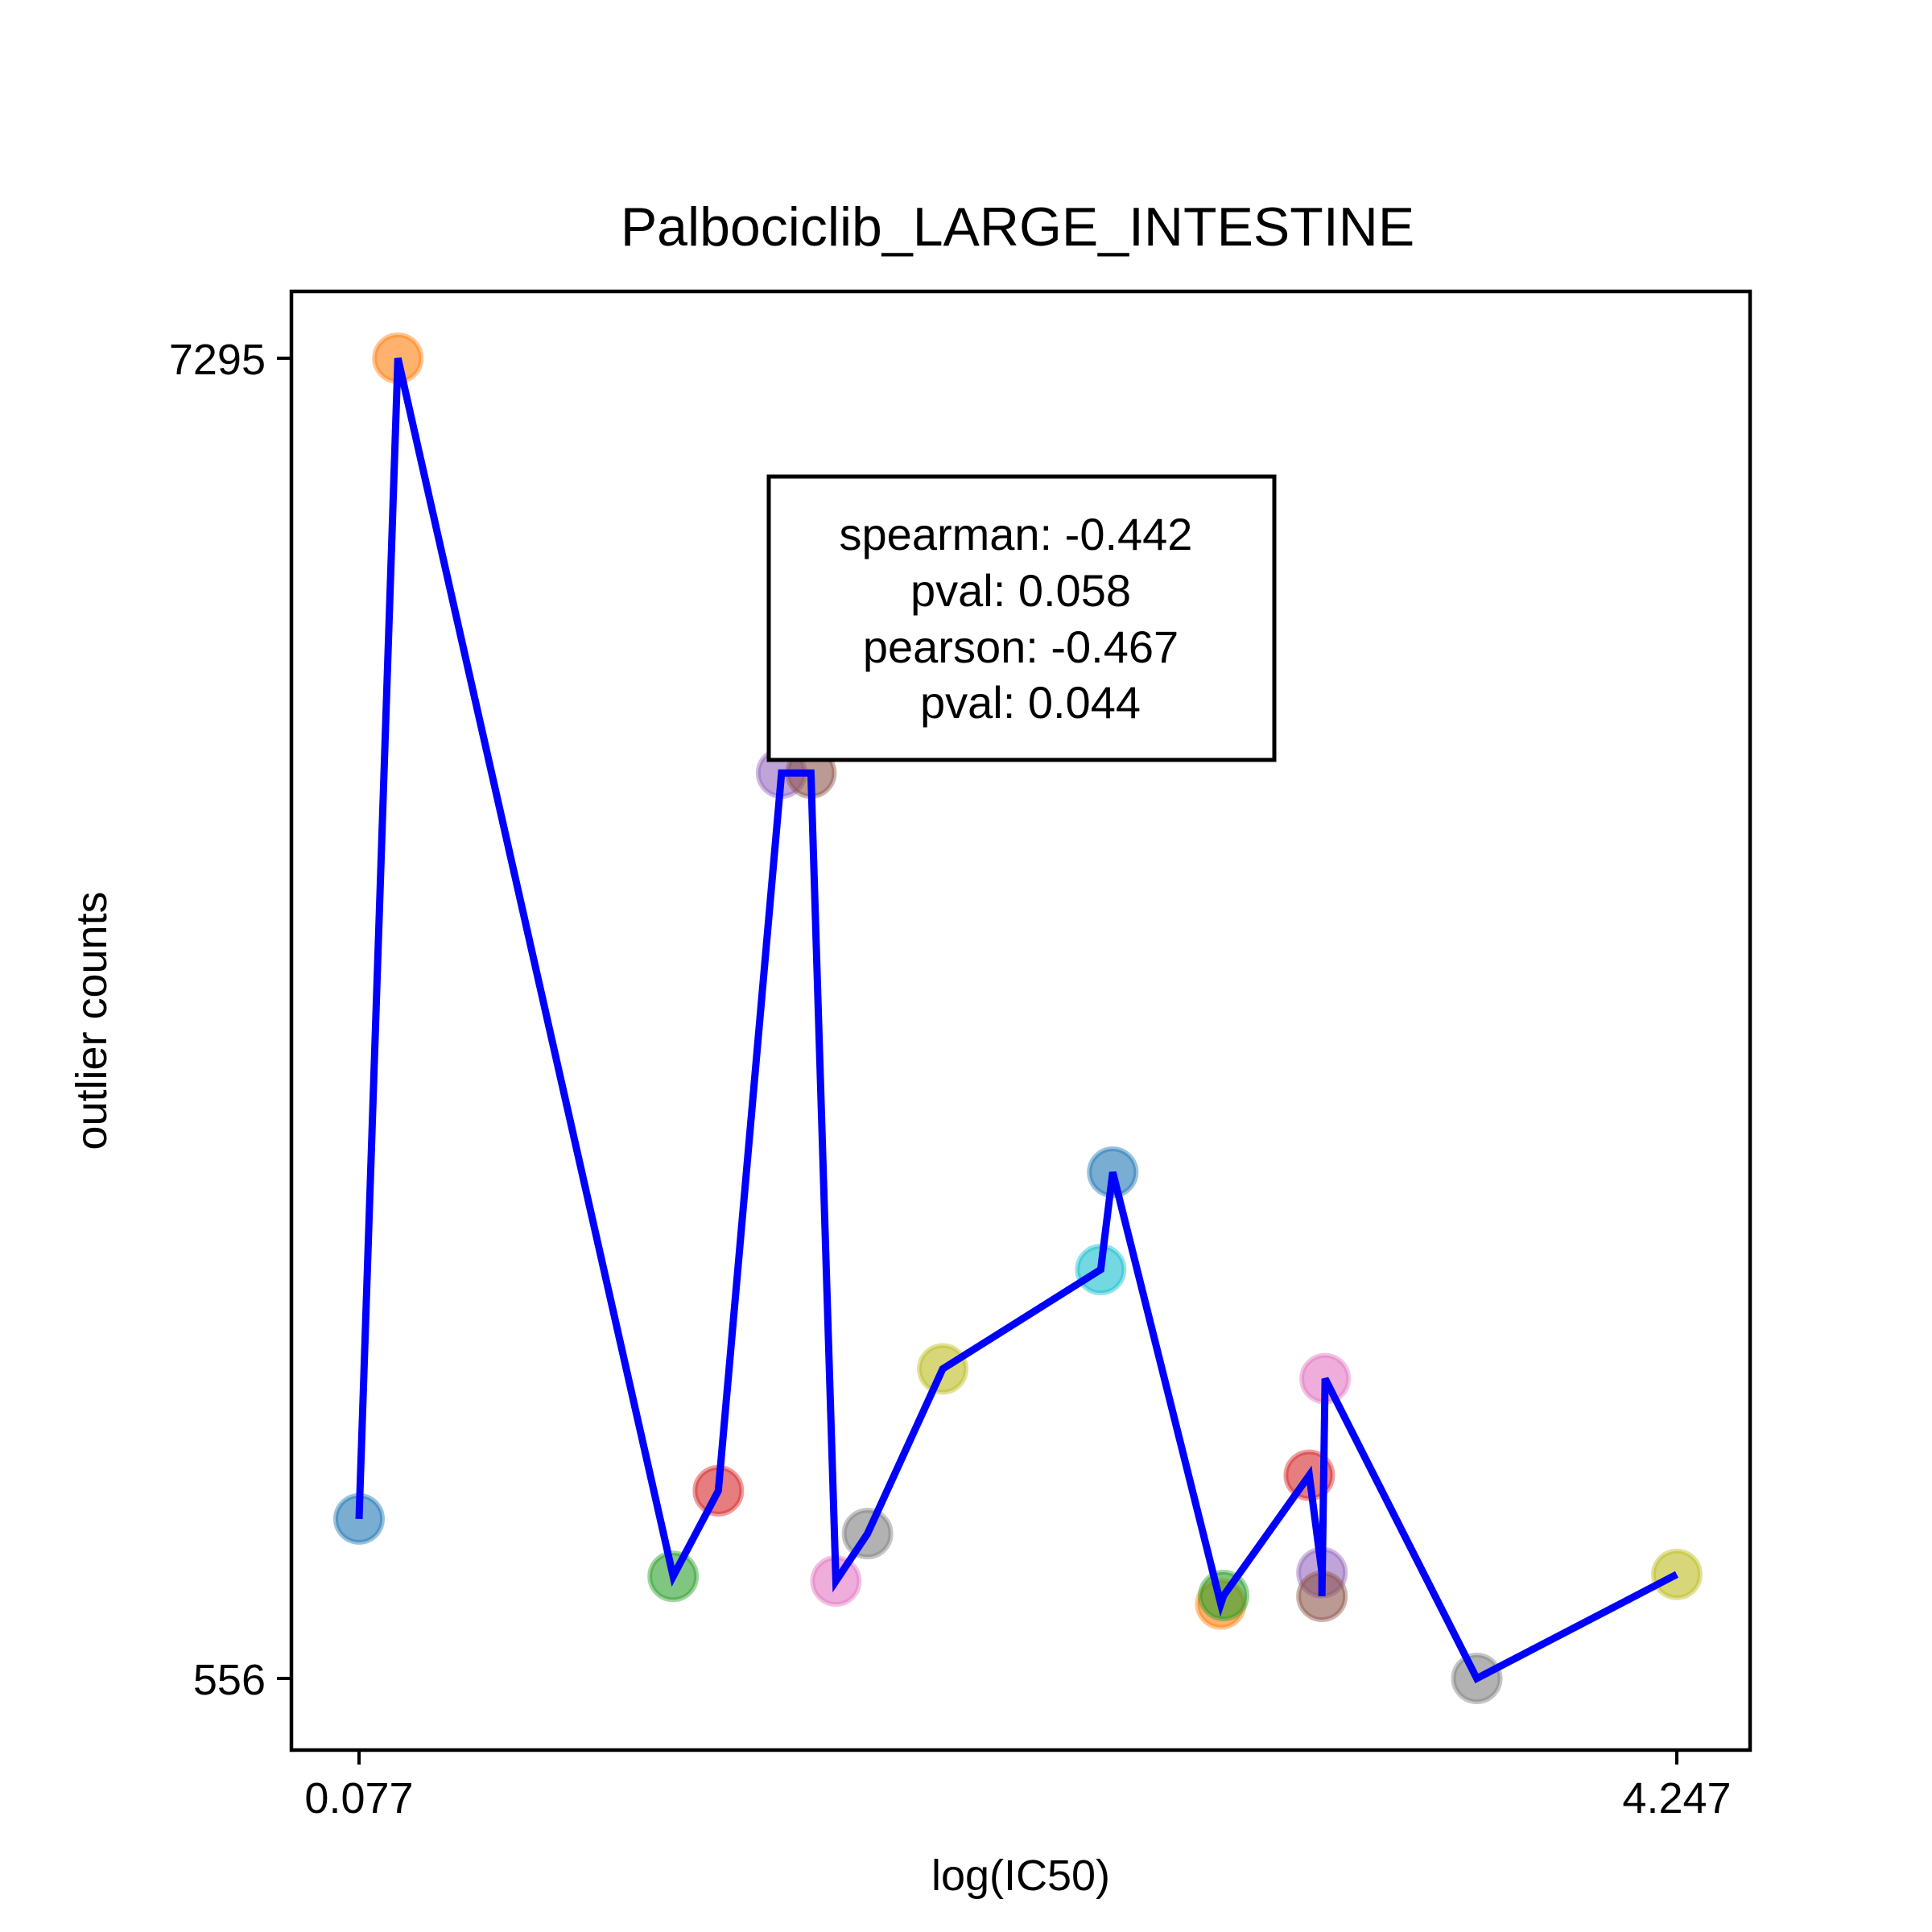  Describe the element at coordinates (1676, 1798) in the screenshot. I see `x-tick-label-right: 4.247` at that location.